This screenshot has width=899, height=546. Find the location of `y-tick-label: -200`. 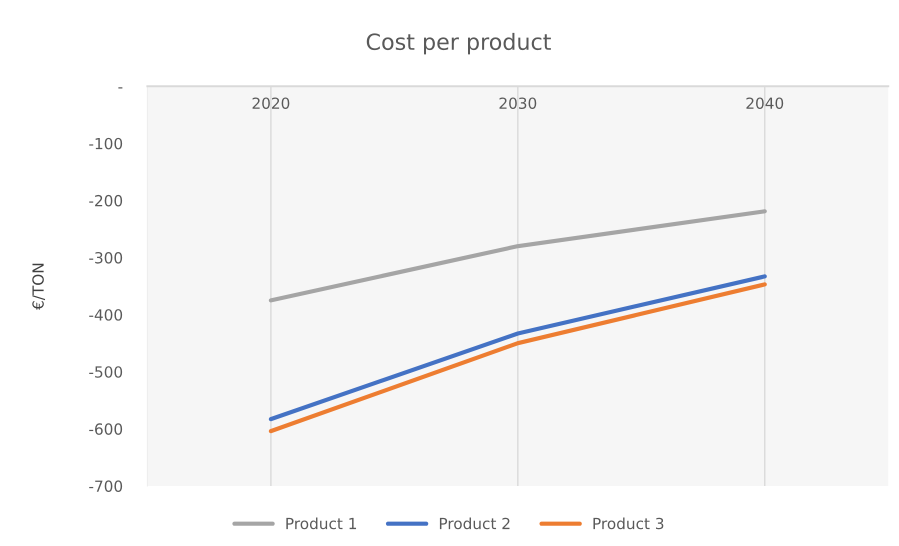

y-tick-label: -200 is located at coordinates (105, 200).